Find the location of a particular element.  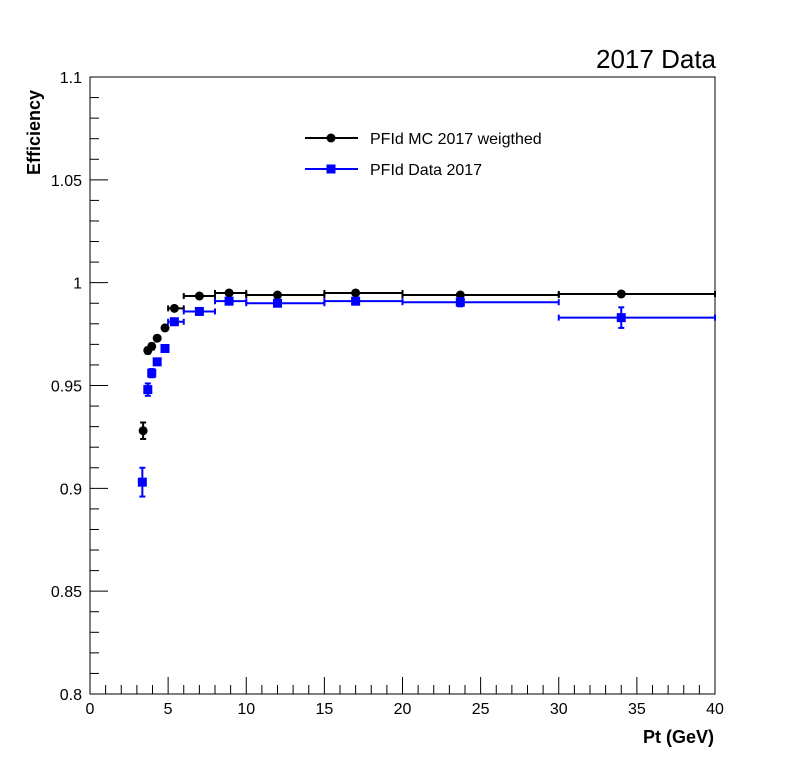

legend: PFId MC 2017 weigthed PFId Data 2017 is located at coordinates (423, 155).